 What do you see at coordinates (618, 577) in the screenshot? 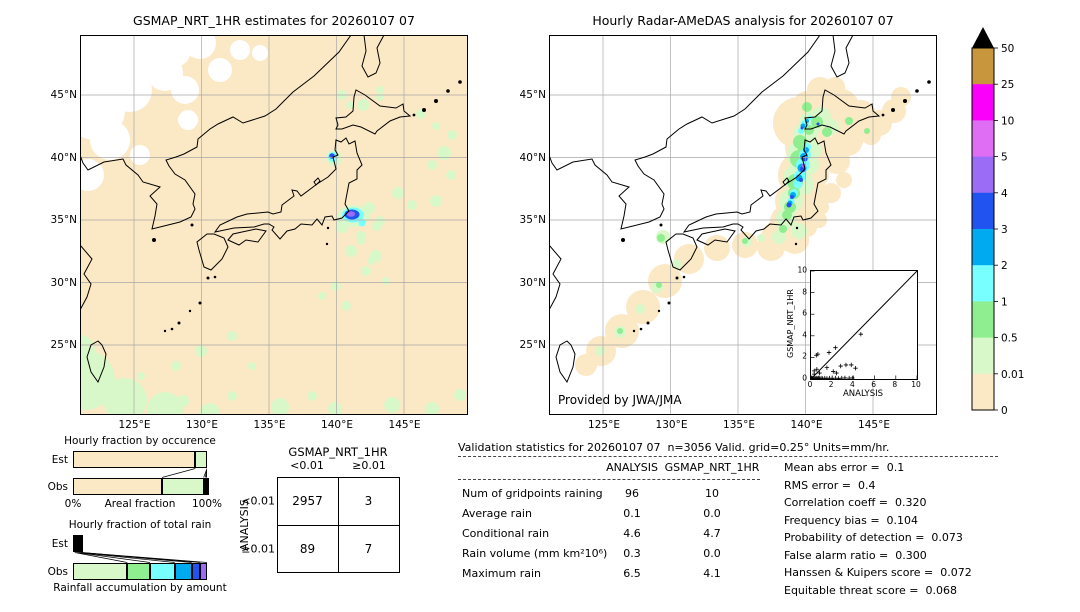
I see `validation-stat-row: Maximum rain 6.5 4.1` at bounding box center [618, 577].